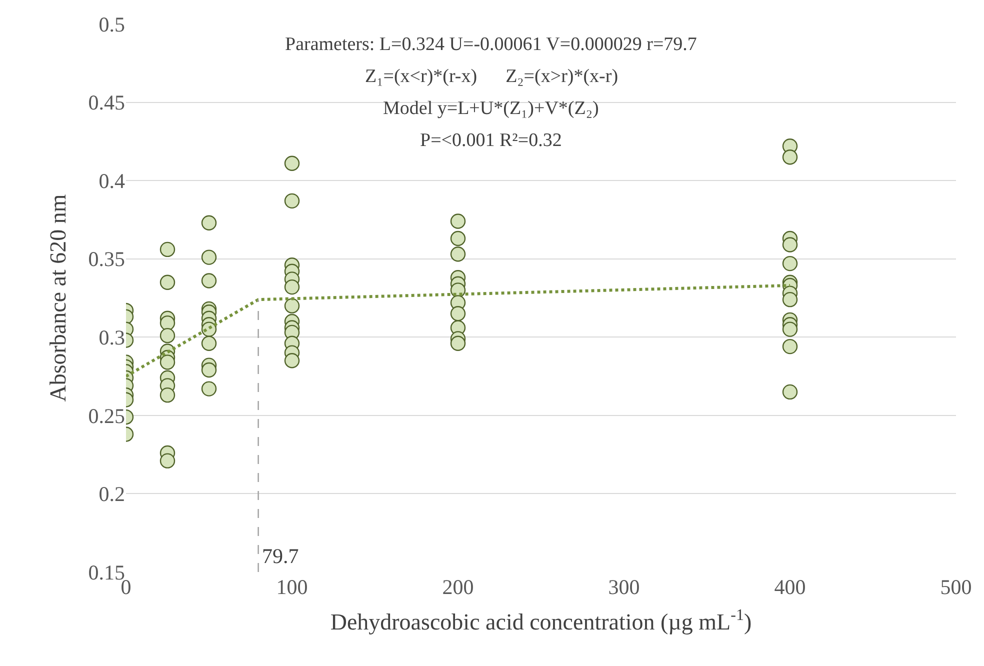 The width and height of the screenshot is (984, 666). Describe the element at coordinates (541, 620) in the screenshot. I see `x-axis-title: Dehydroascobic acid concentration (µg mL$^{-1}$)` at that location.